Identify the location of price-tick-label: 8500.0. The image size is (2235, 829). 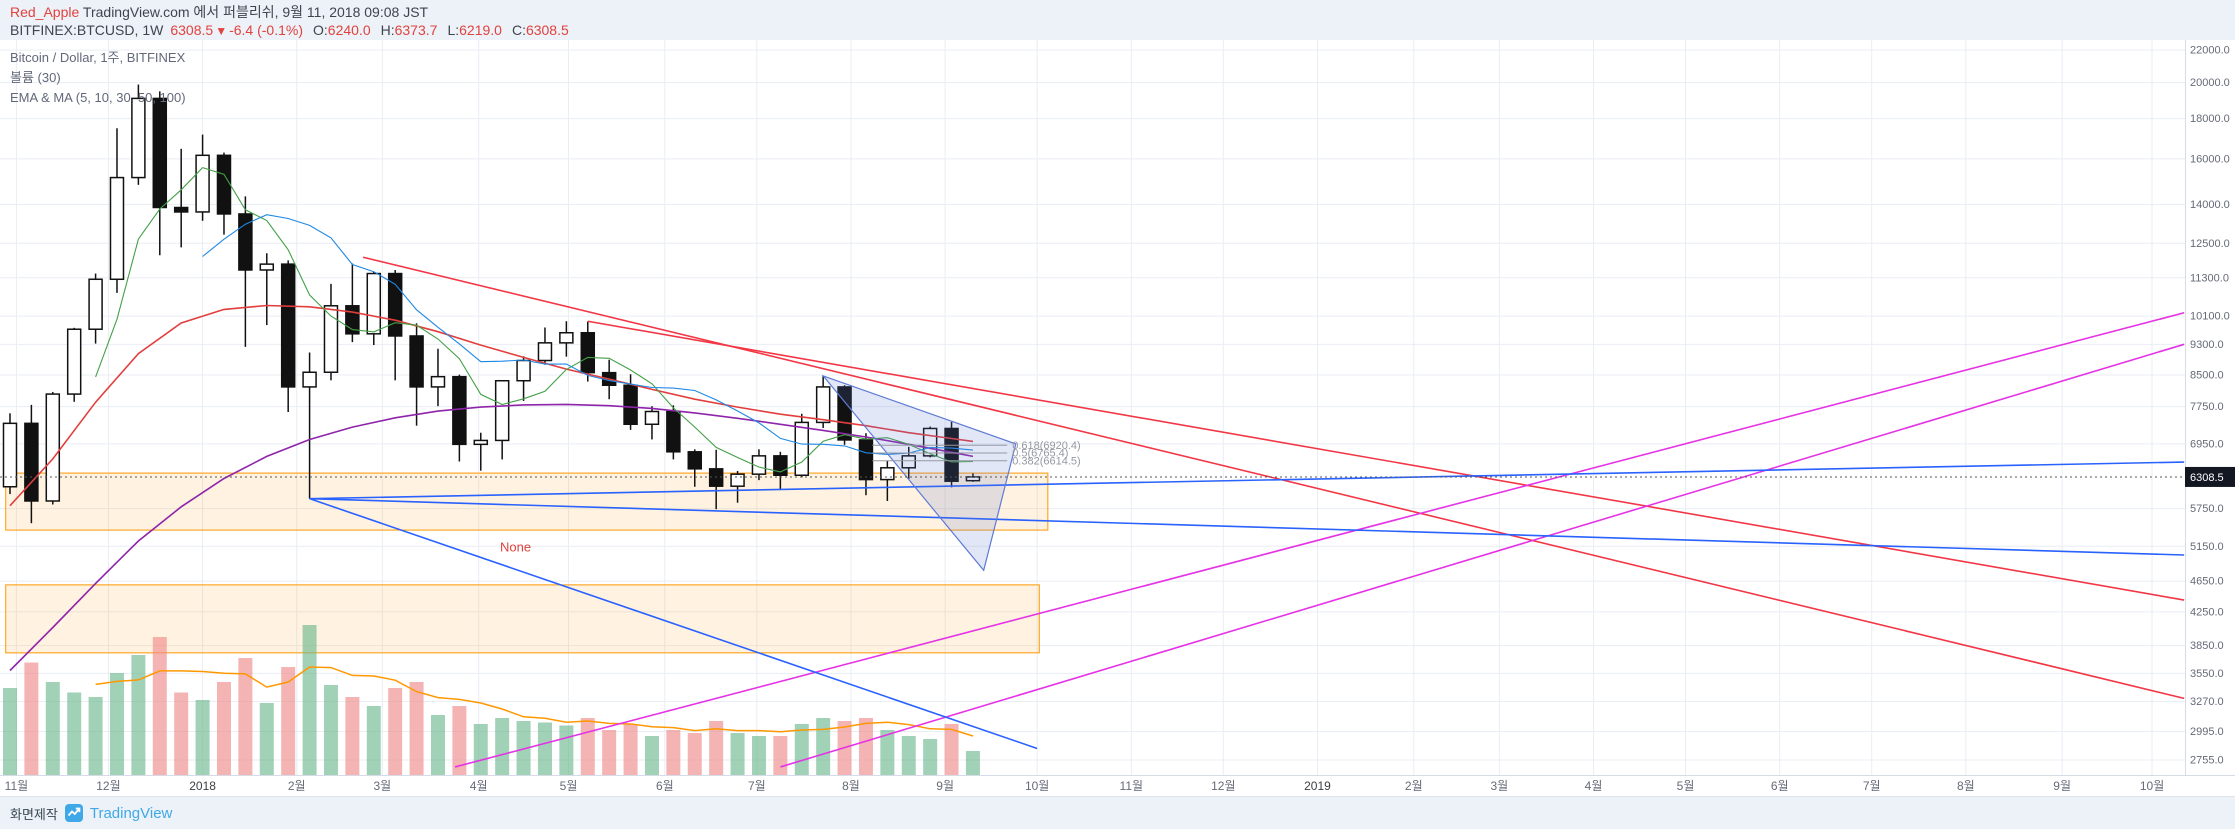
(2207, 376).